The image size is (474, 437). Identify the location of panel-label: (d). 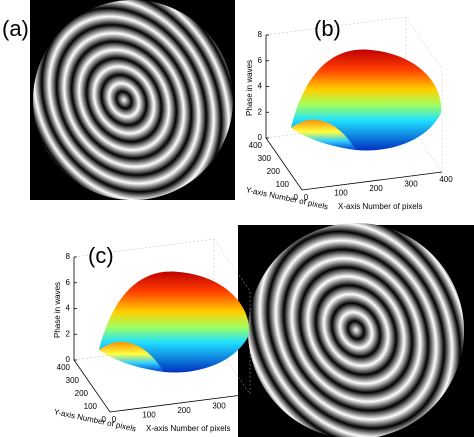
(256, 254).